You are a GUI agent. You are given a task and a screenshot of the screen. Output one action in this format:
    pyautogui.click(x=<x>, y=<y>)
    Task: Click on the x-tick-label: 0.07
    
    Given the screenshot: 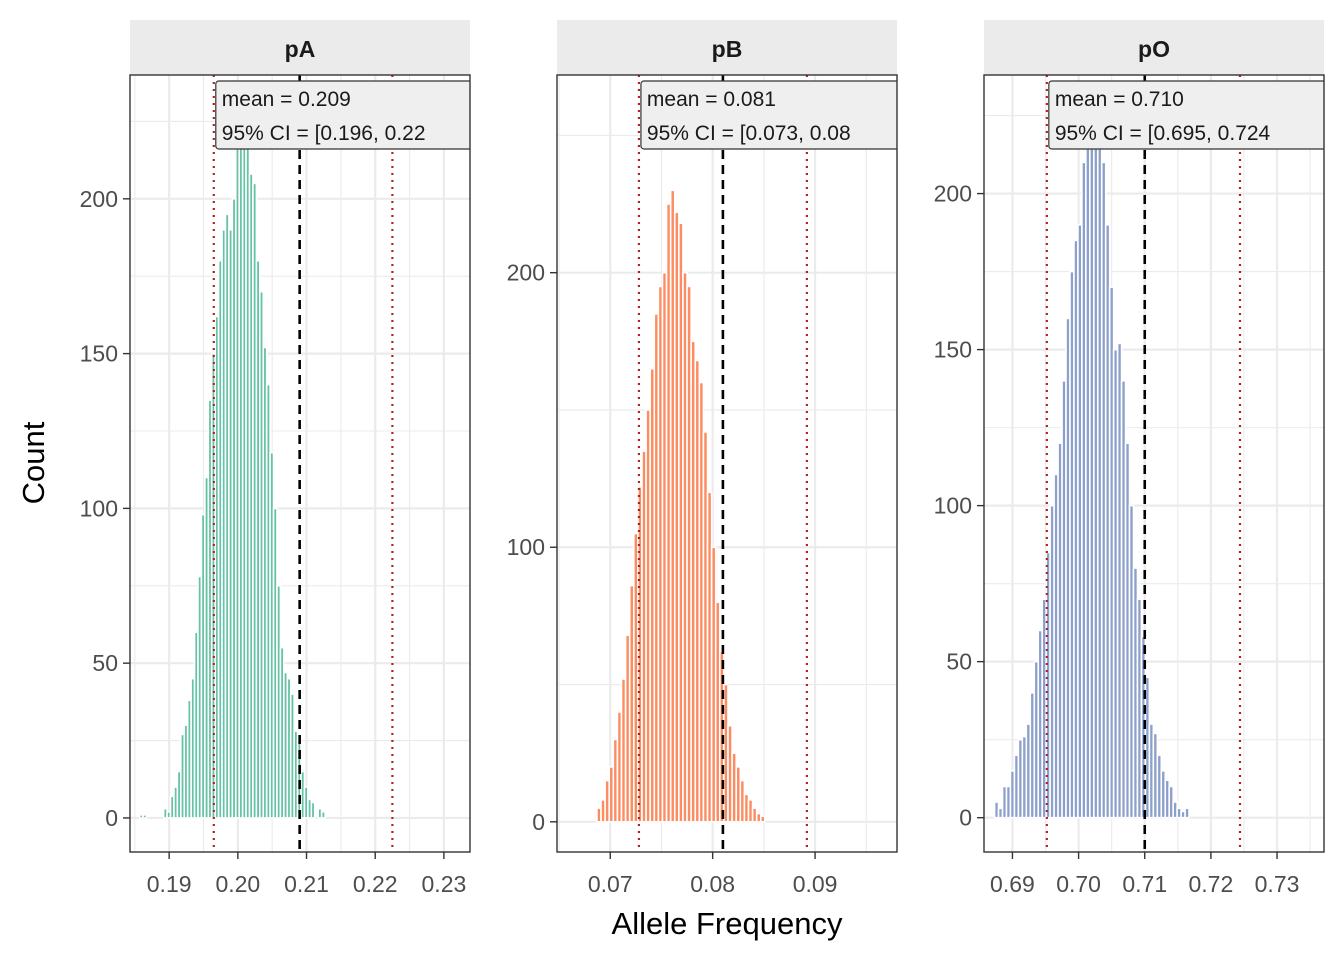 What is the action you would take?
    pyautogui.click(x=610, y=884)
    